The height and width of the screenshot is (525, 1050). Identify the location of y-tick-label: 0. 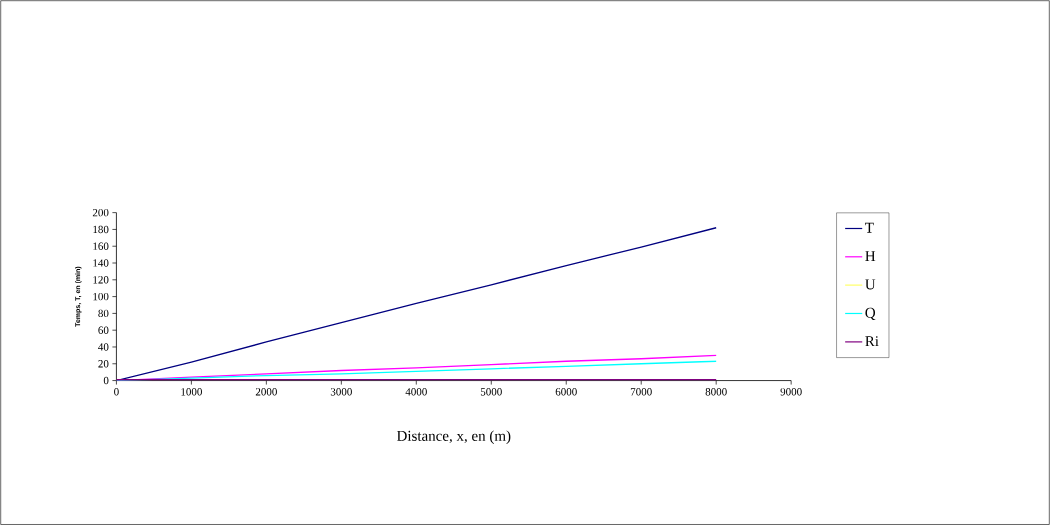
(106, 380).